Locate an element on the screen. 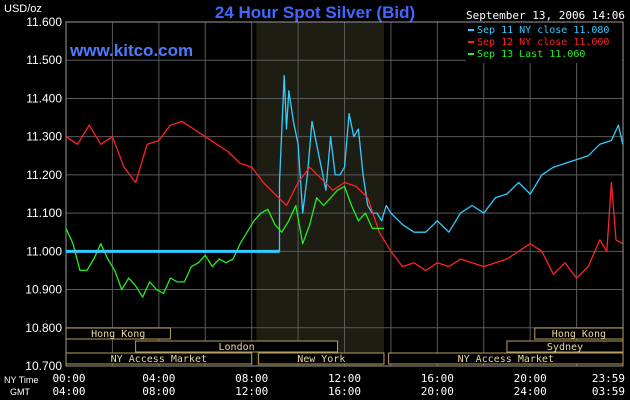 The width and height of the screenshot is (630, 400). gmt-label: GMT is located at coordinates (20, 392).